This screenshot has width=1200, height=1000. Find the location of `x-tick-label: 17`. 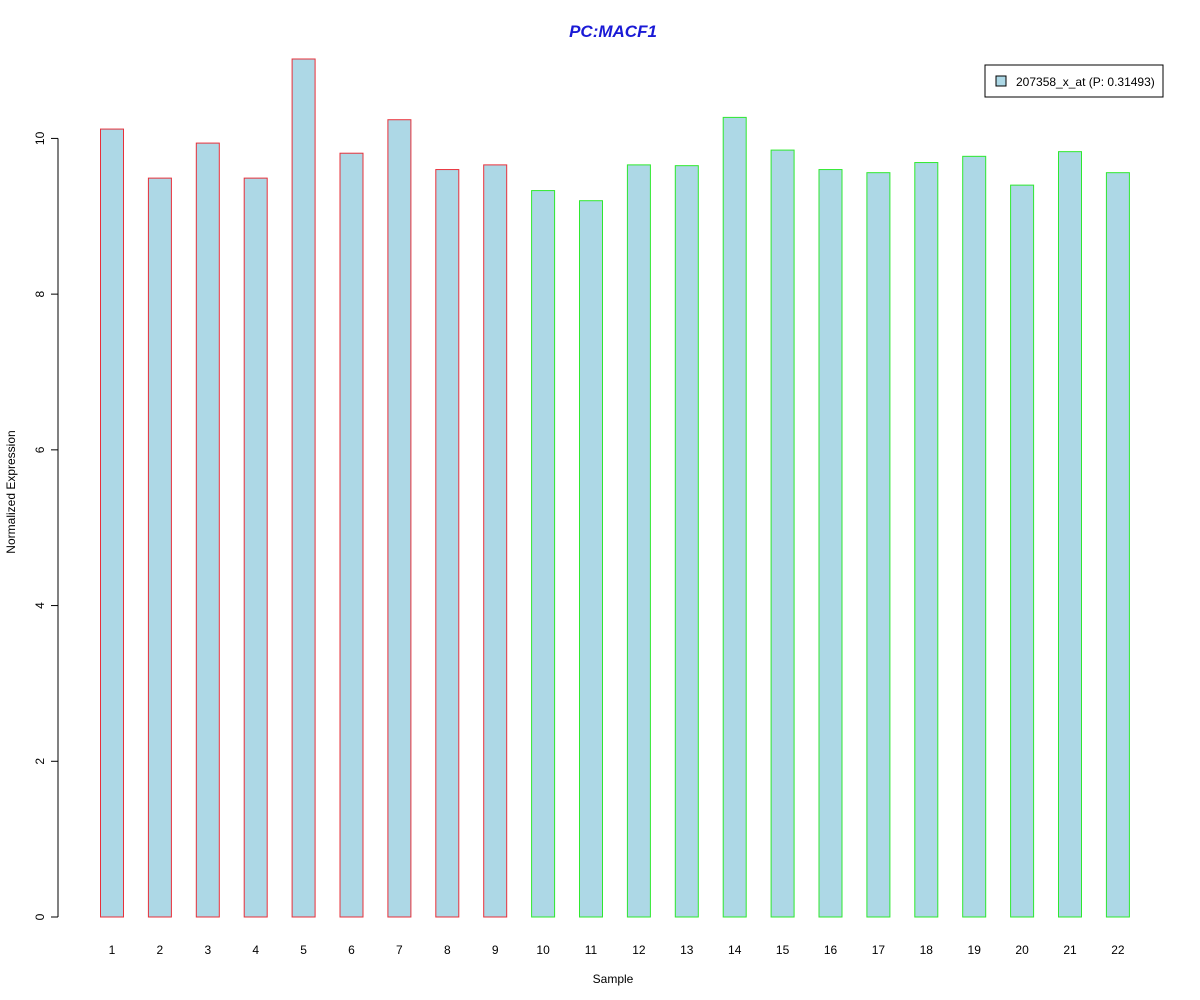

x-tick-label: 17 is located at coordinates (879, 950).